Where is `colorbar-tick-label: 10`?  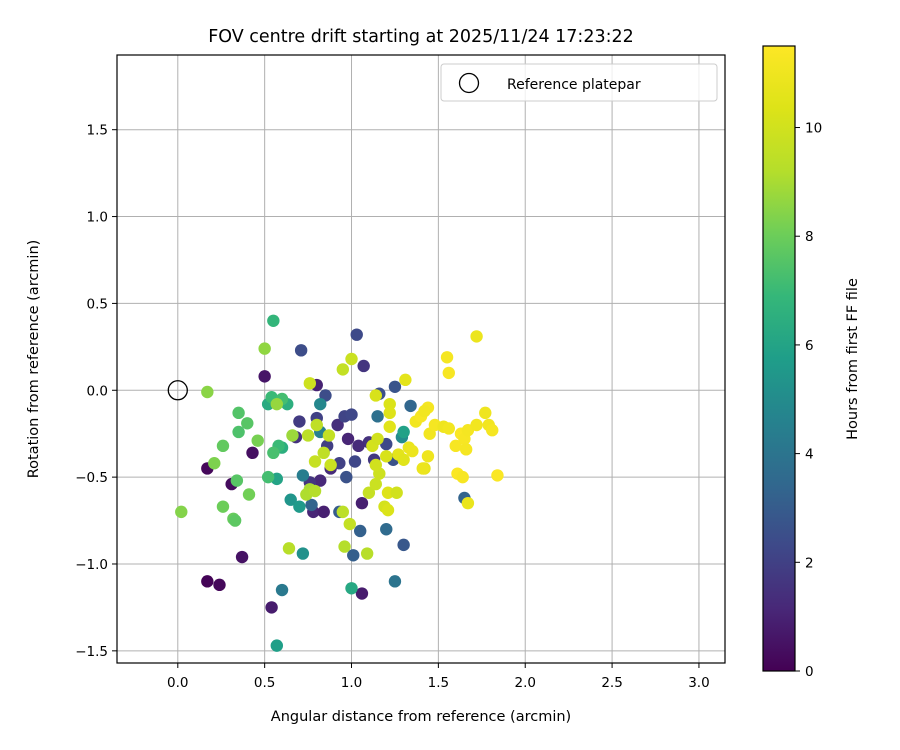
colorbar-tick-label: 10 is located at coordinates (813, 129).